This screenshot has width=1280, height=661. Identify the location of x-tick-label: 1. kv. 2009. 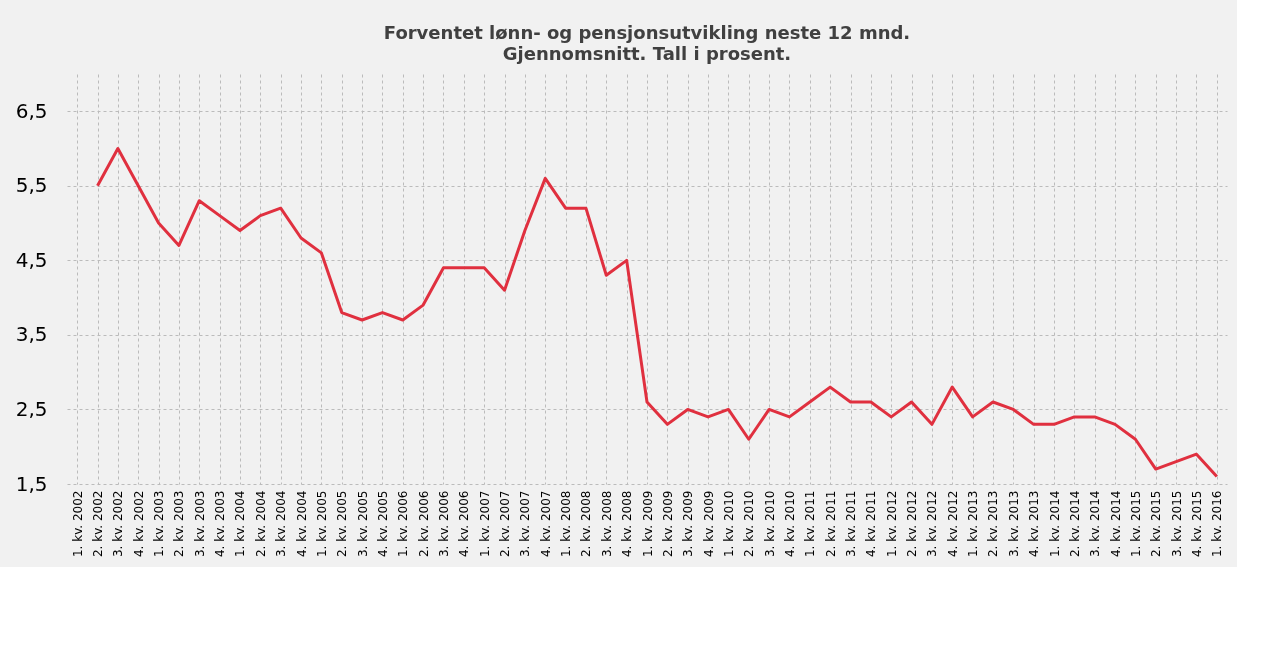
(647, 524).